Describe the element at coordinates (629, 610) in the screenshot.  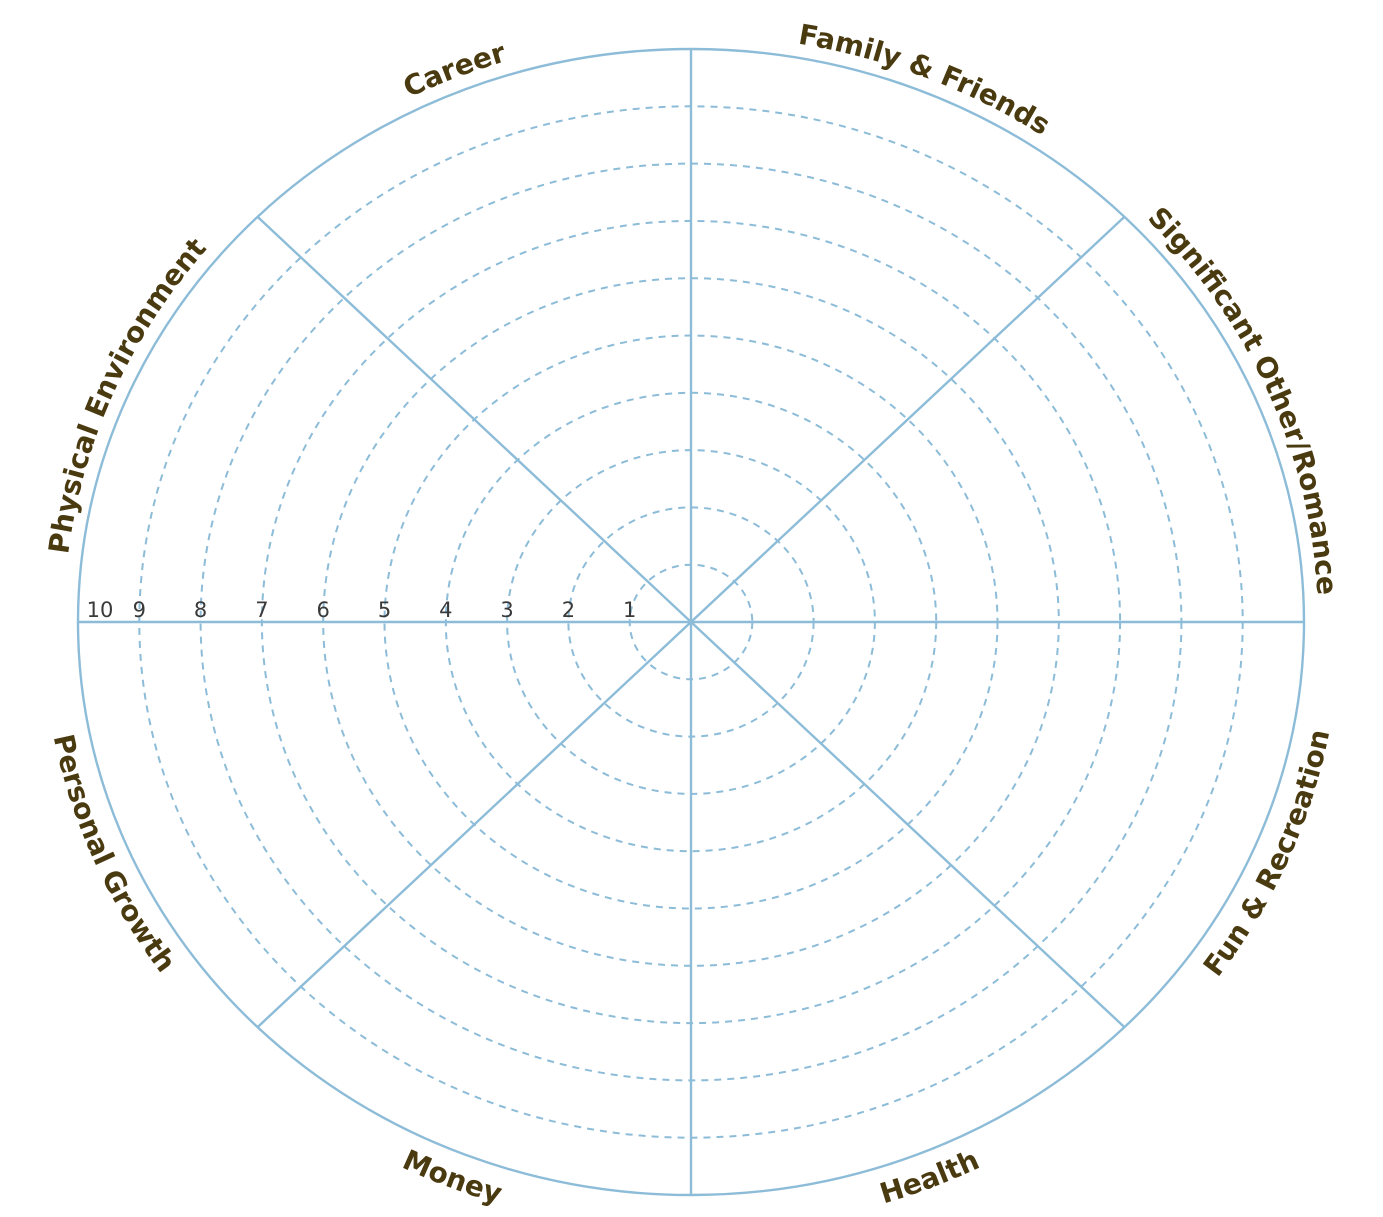
I see `scale-label-1: 1` at that location.